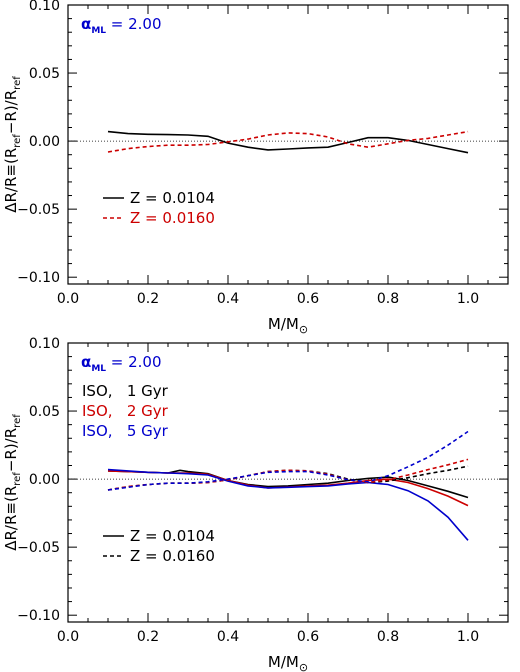 The width and height of the screenshot is (520, 672). Describe the element at coordinates (125, 391) in the screenshot. I see `legend-group-label: ISO, 1 Gyr` at that location.